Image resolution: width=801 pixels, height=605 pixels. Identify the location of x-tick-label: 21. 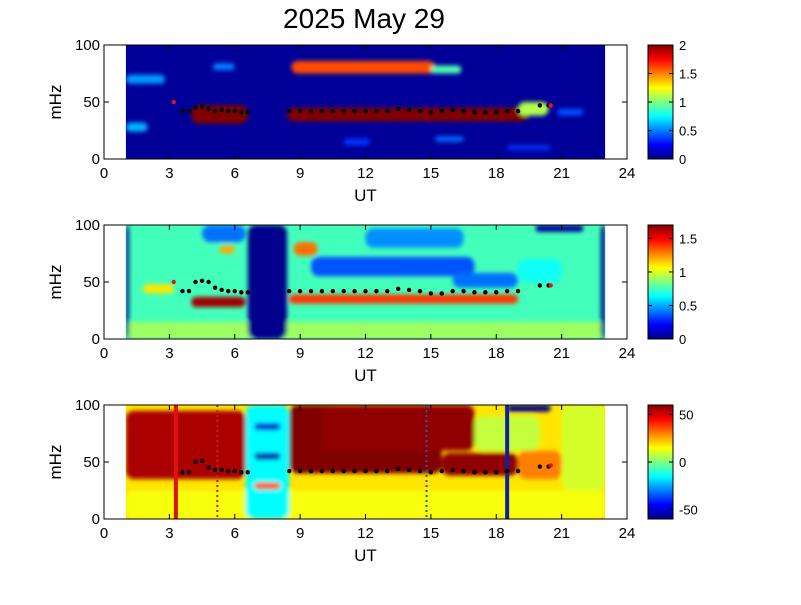
(561, 173).